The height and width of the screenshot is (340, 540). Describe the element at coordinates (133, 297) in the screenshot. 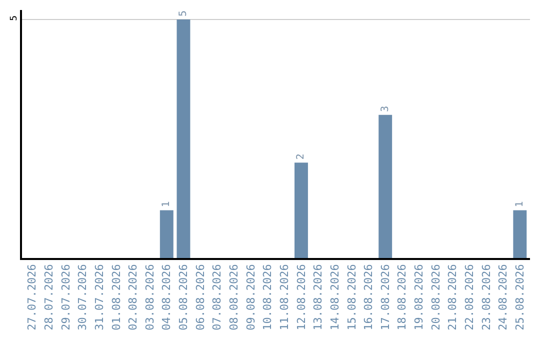

I see `x-tick-label: 02.08.2026` at that location.